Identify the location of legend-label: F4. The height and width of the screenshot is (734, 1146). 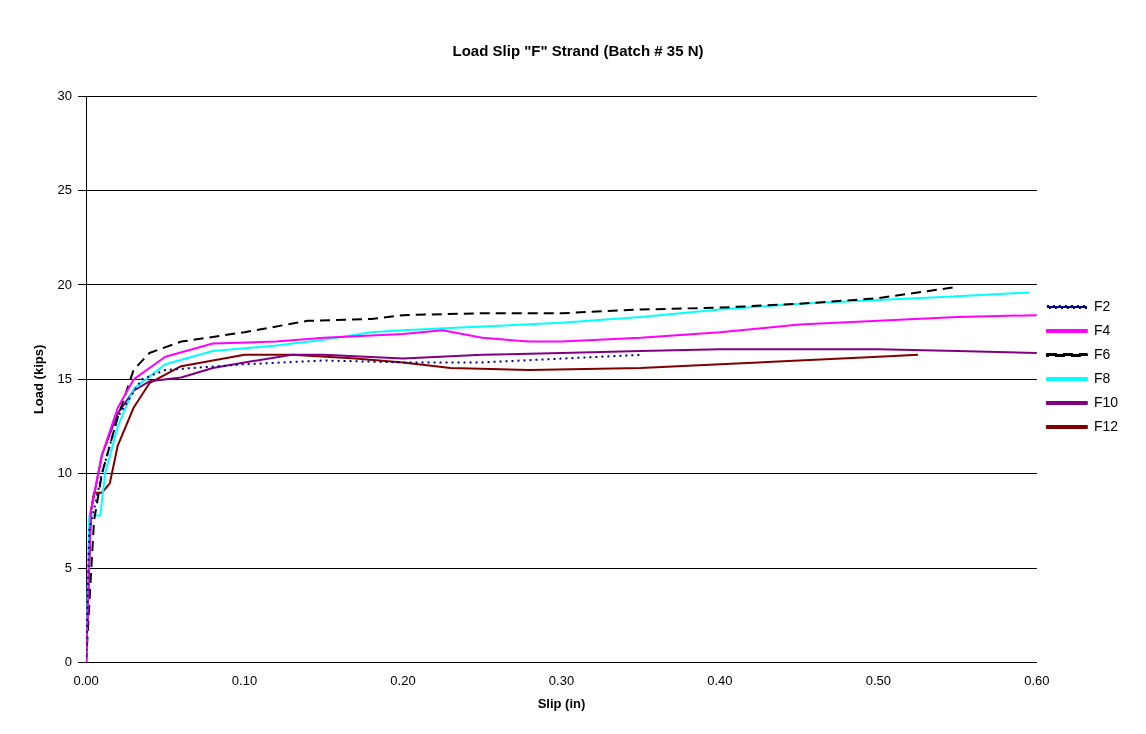
(1102, 329).